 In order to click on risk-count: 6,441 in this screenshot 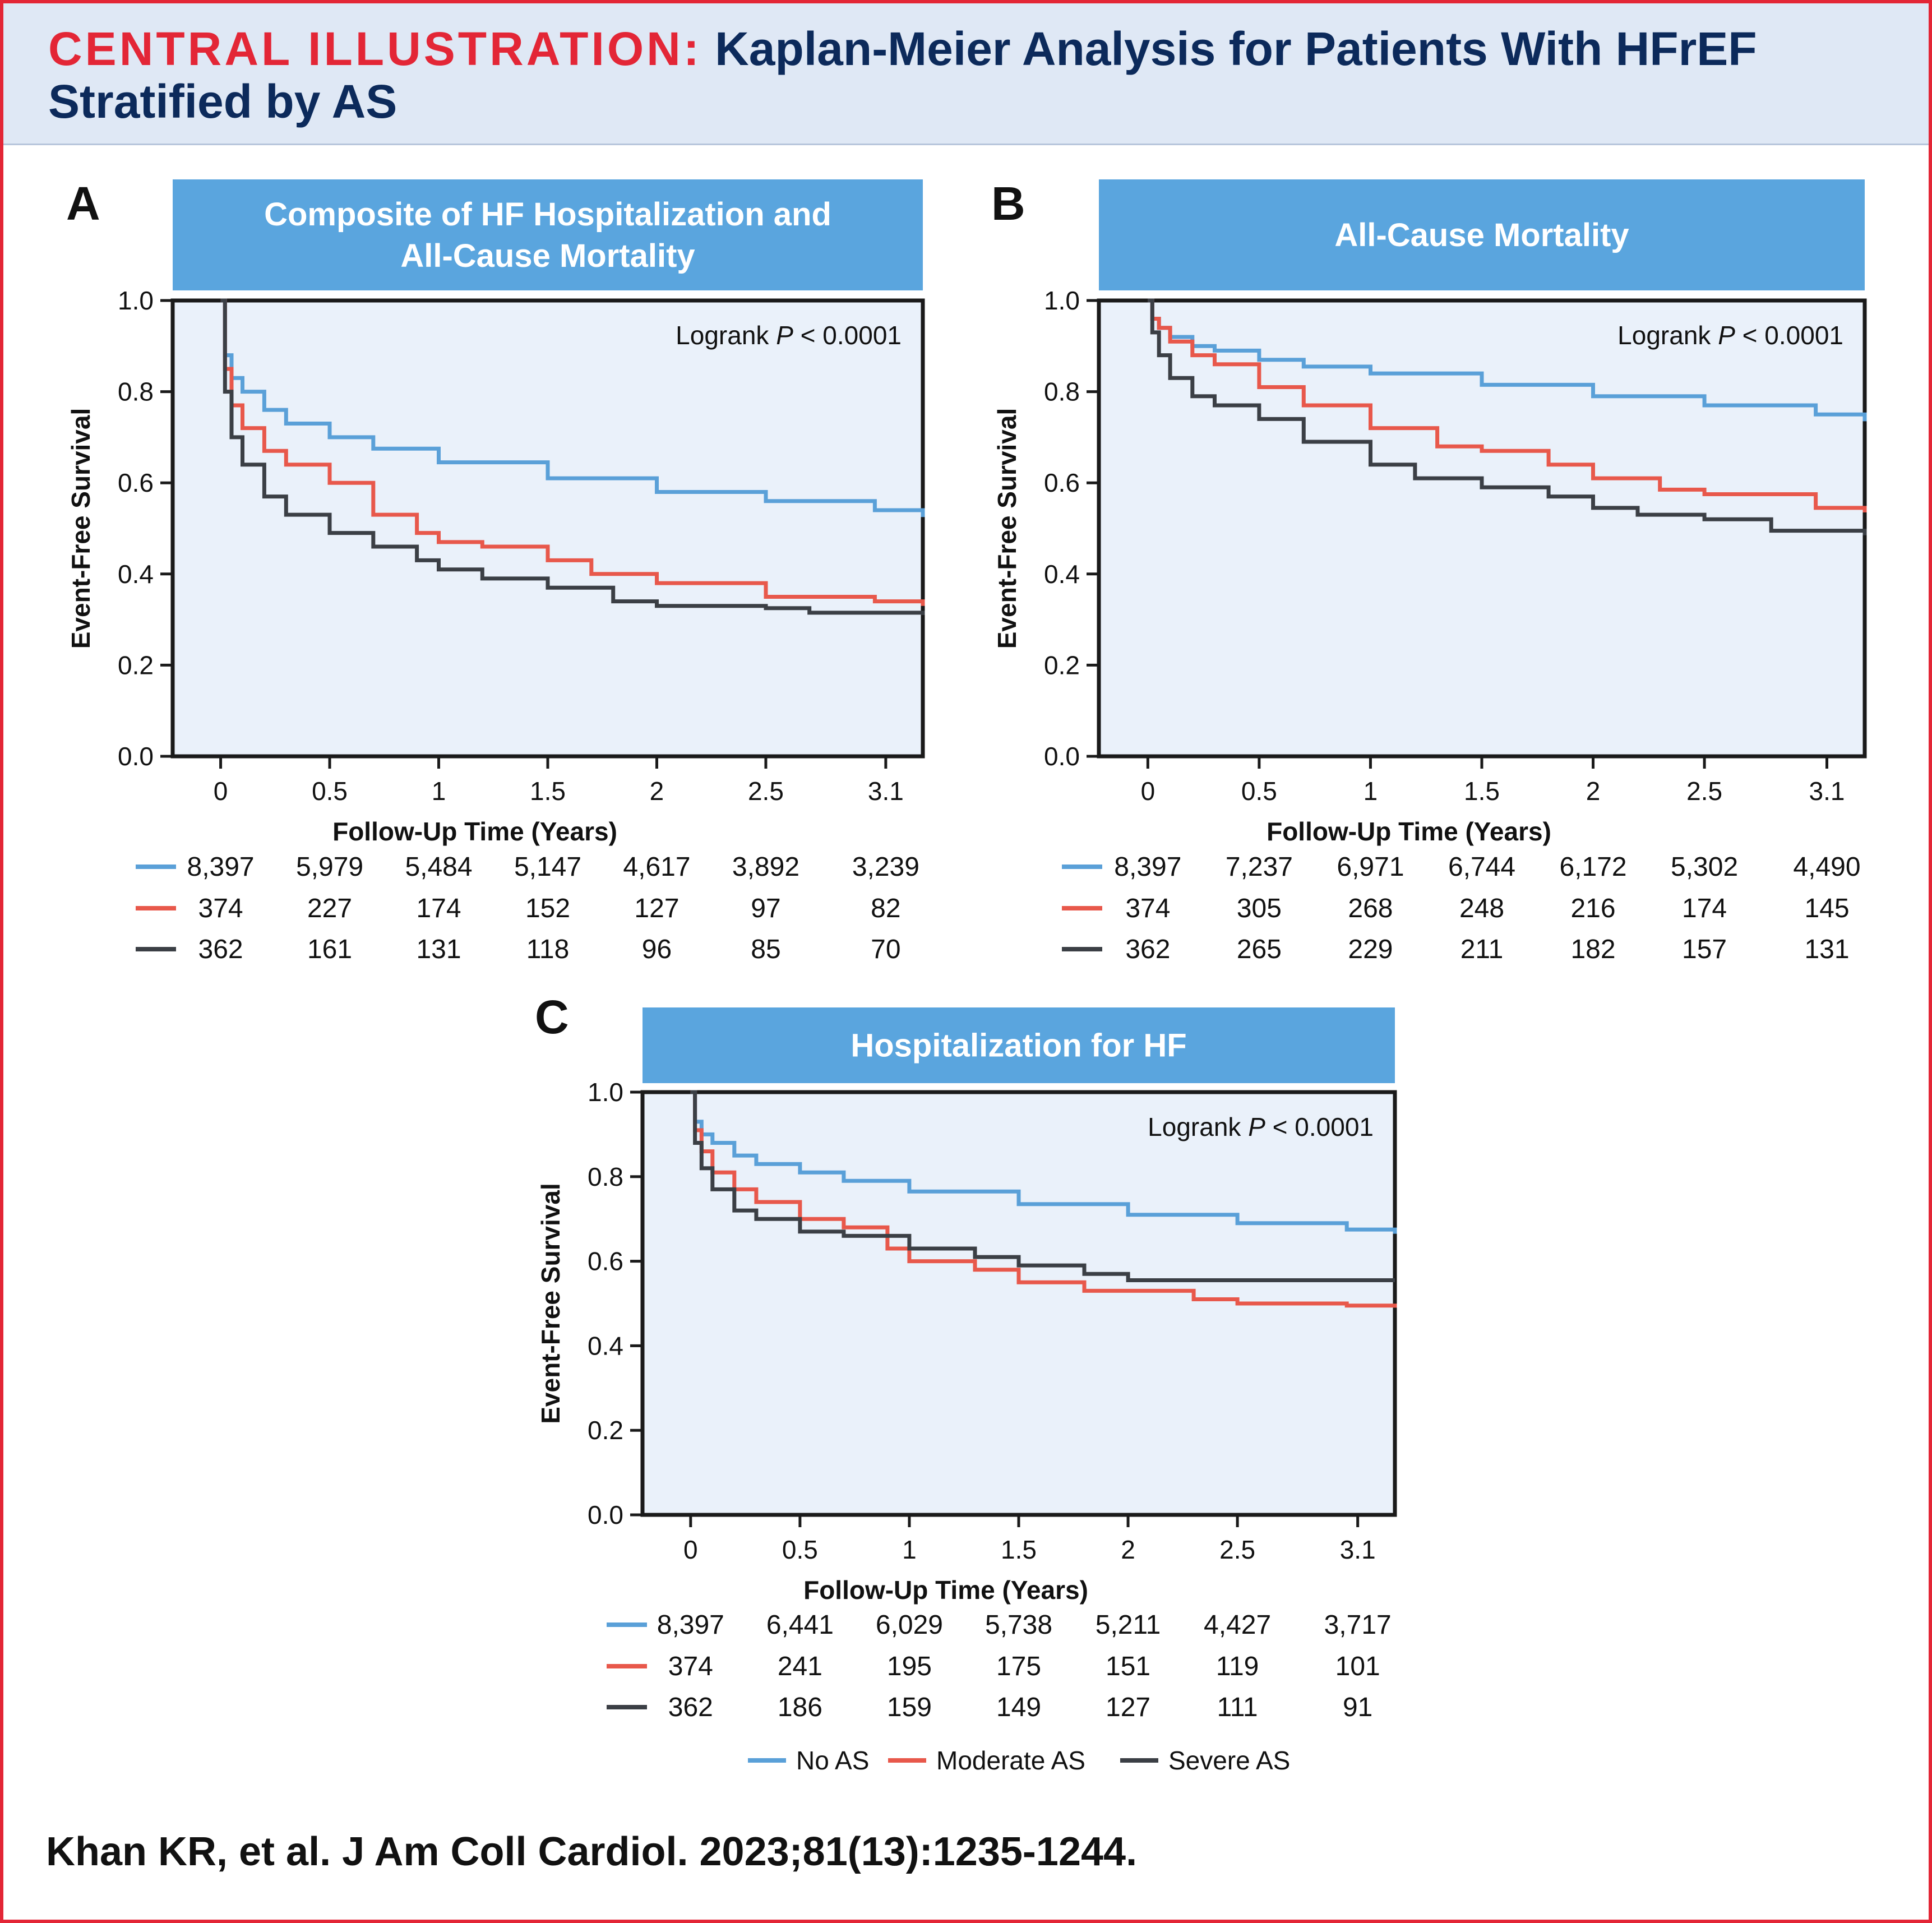, I will do `click(800, 1625)`.